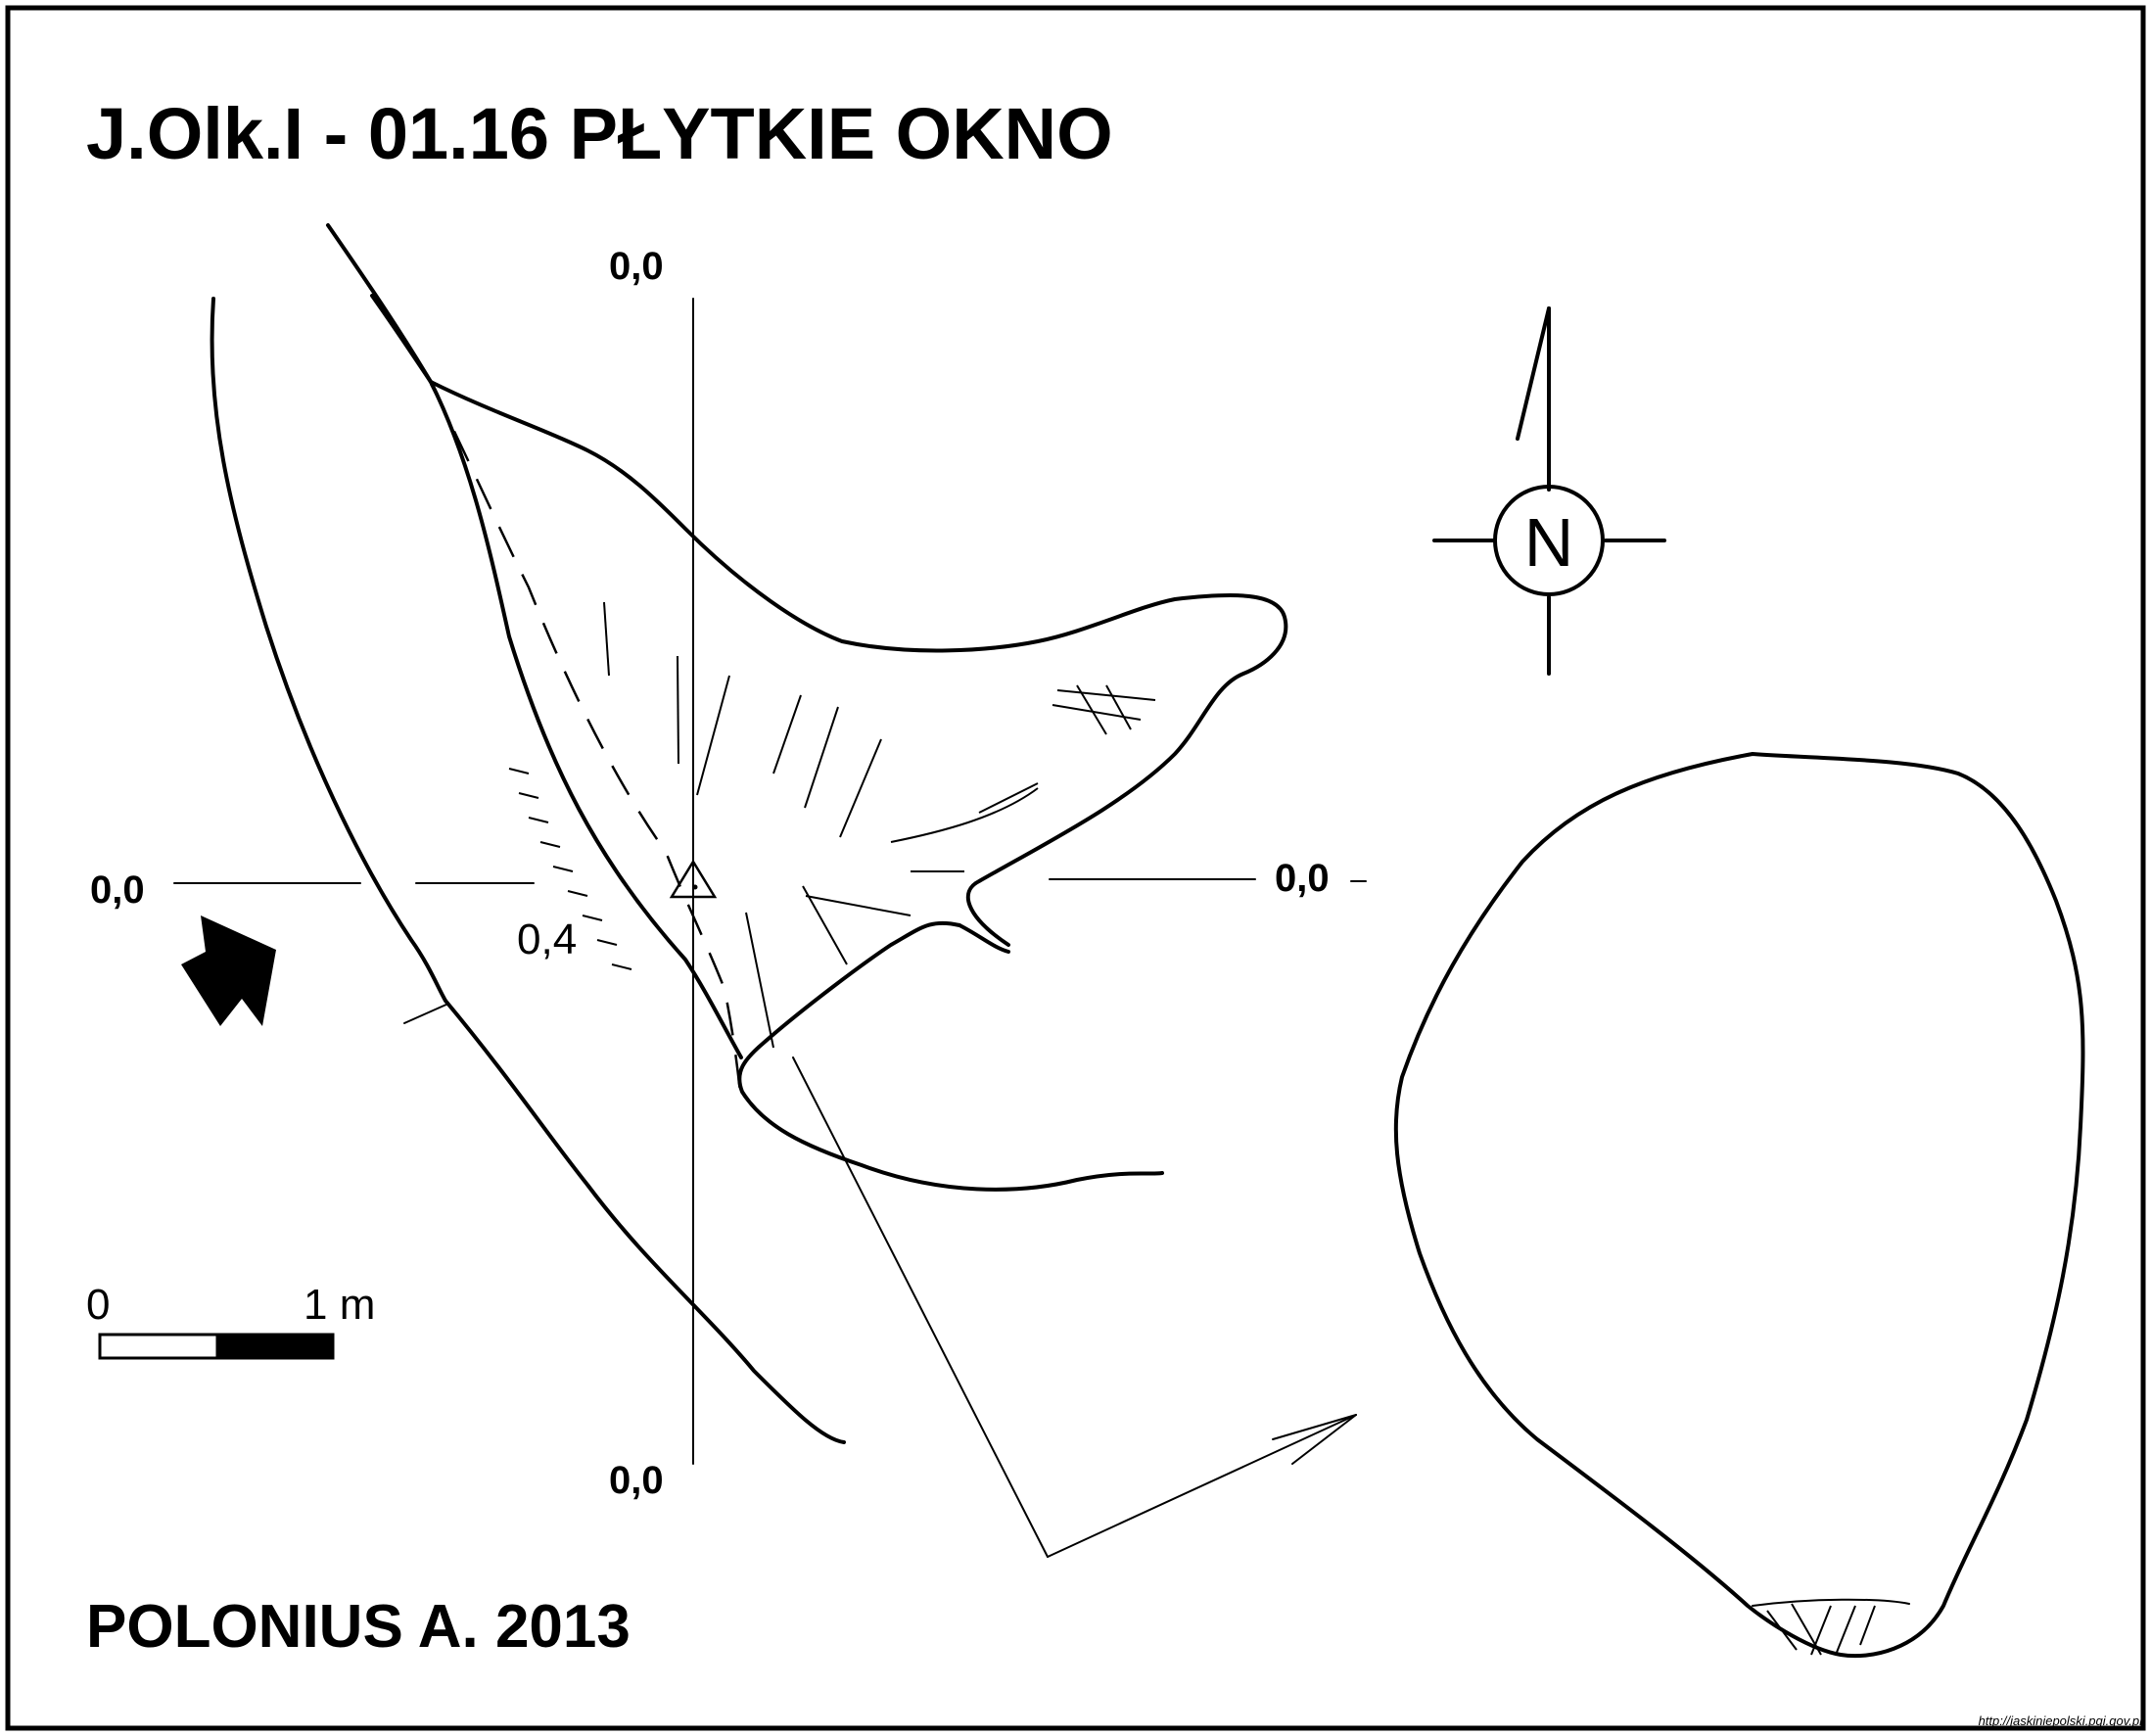  I want to click on source-url: http://jaskiniepolski.pgi.gov.pl, so click(2061, 1720).